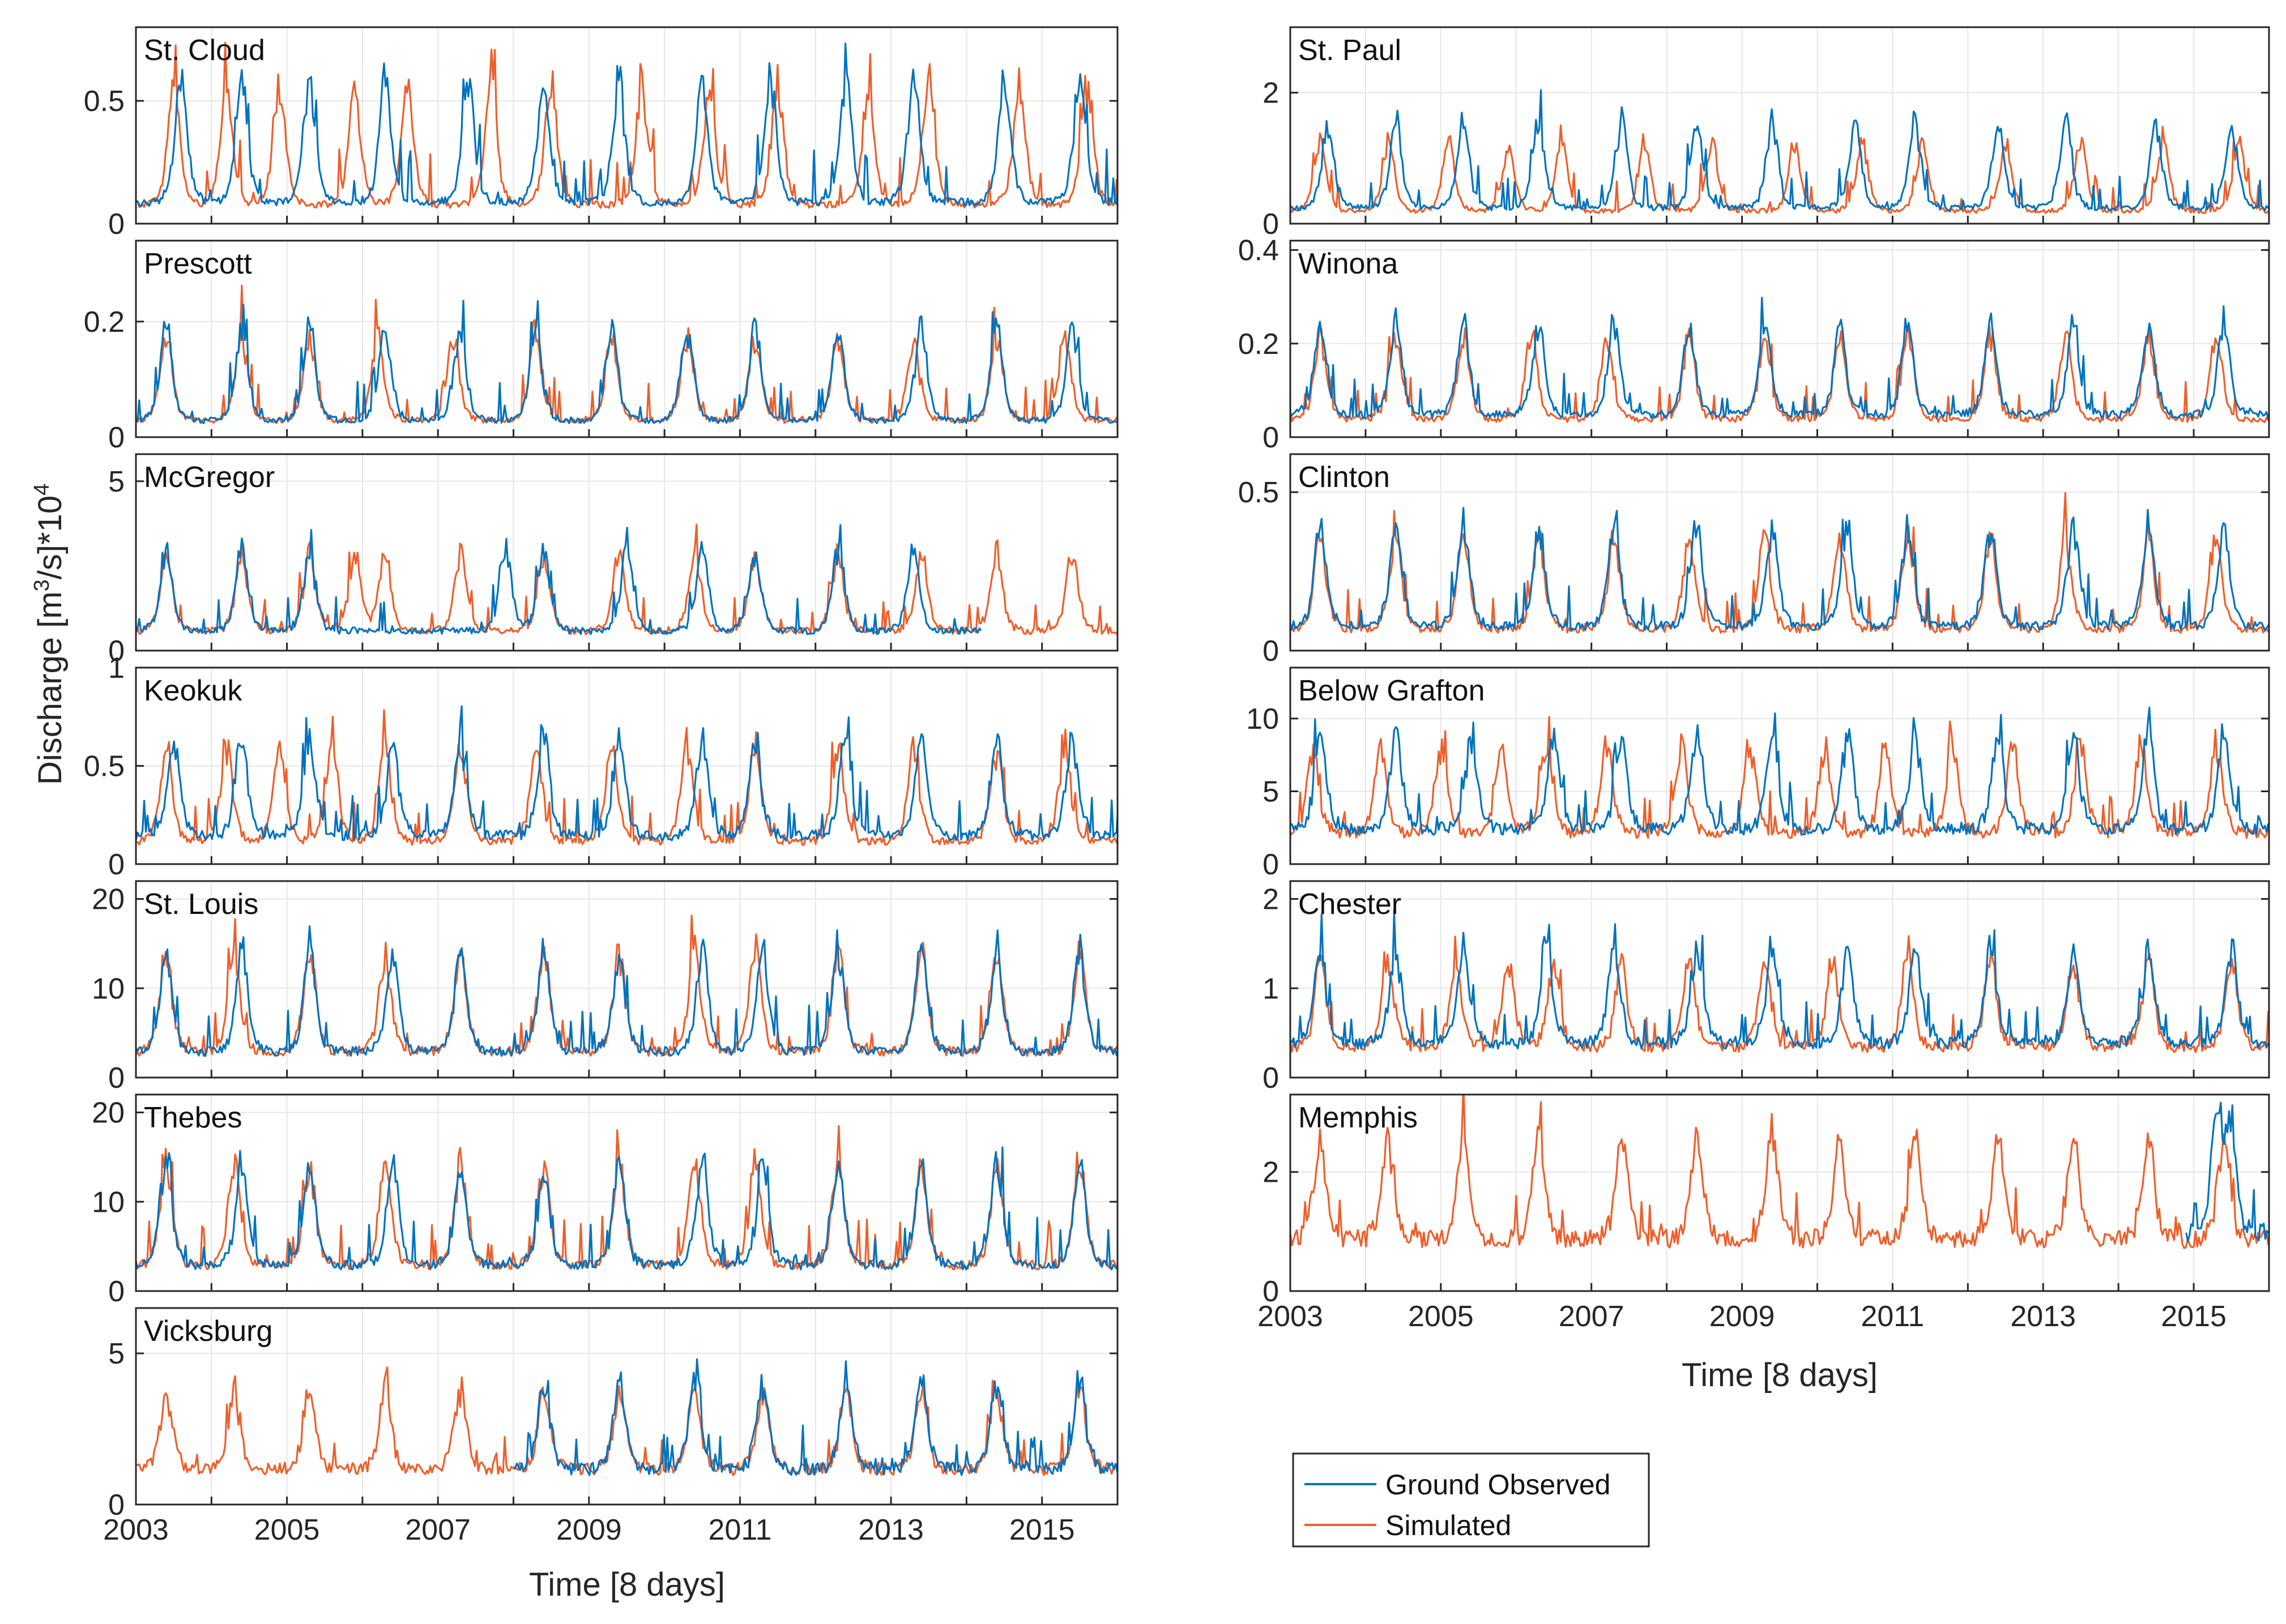  What do you see at coordinates (627, 1584) in the screenshot?
I see `x-axis-label-left: Time [8 days]` at bounding box center [627, 1584].